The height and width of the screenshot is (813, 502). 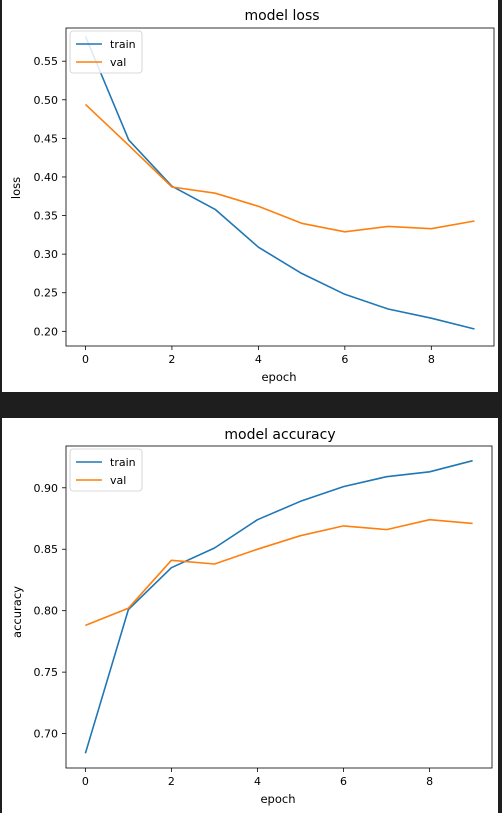 I want to click on y-tick-label: 0.75, so click(x=46, y=672).